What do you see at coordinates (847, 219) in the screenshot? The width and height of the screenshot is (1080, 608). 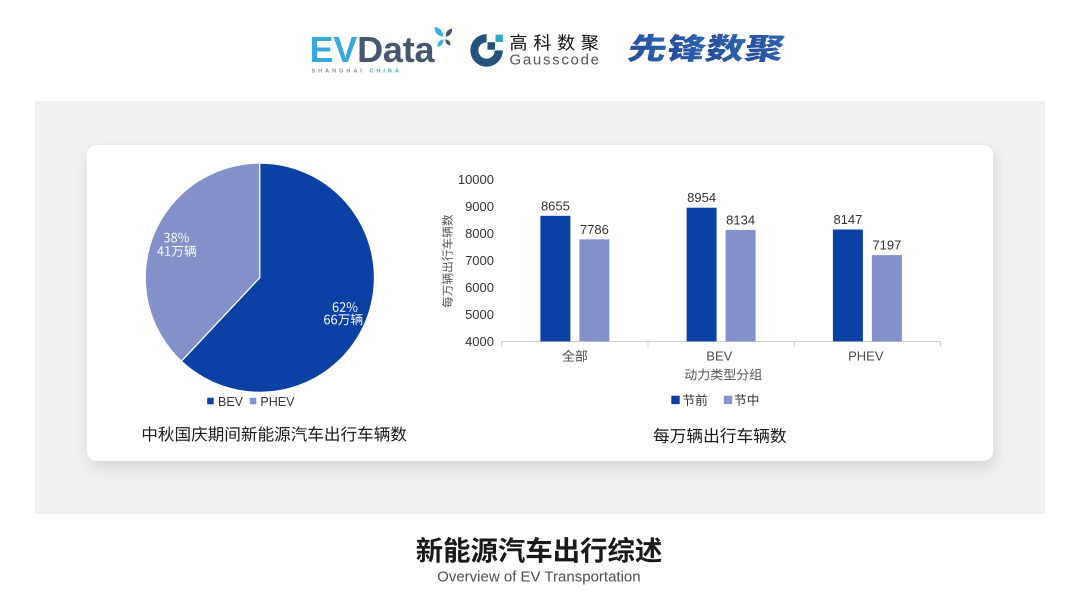 I see `svg-text: 8147` at bounding box center [847, 219].